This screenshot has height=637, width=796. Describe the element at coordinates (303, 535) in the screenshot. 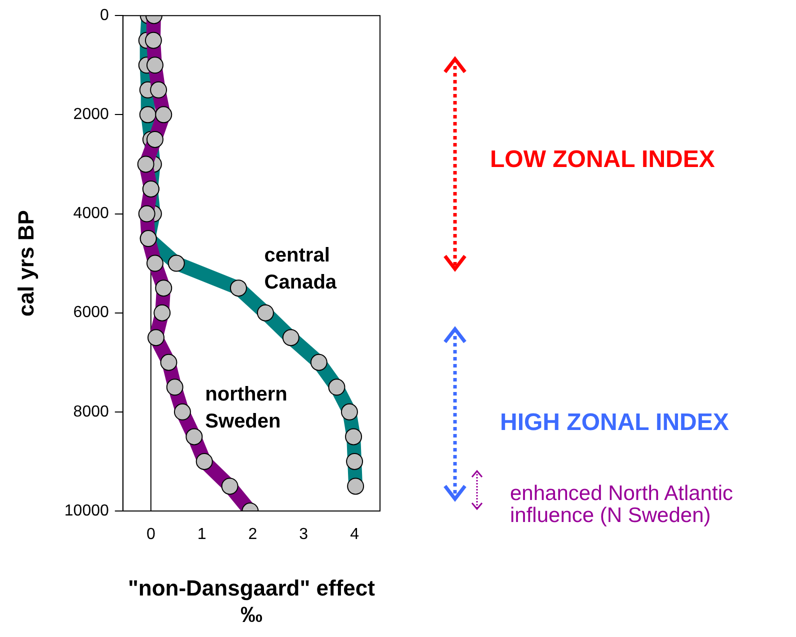

I see `x-tick-label: 3` at that location.